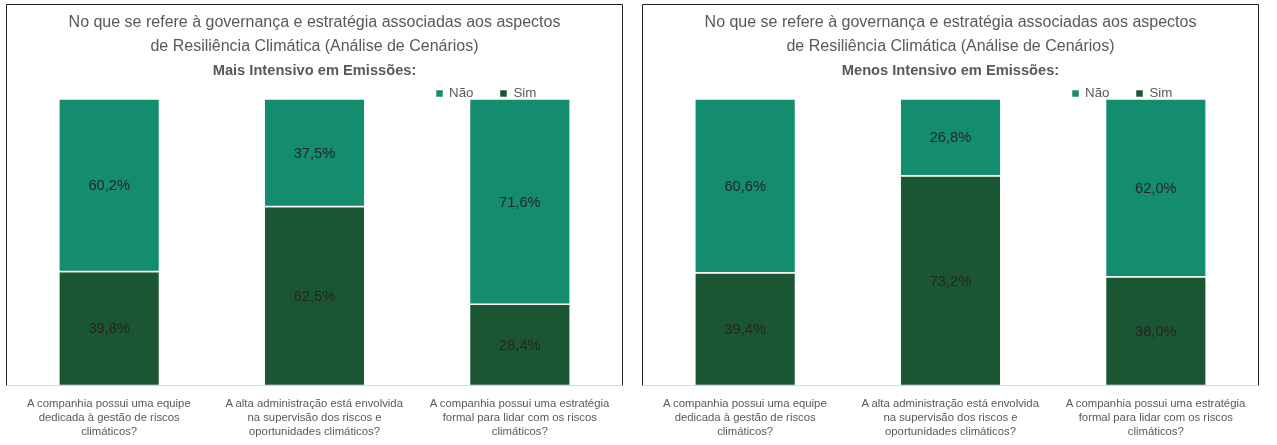 This screenshot has width=1277, height=445. I want to click on data-label: 60,6%, so click(745, 185).